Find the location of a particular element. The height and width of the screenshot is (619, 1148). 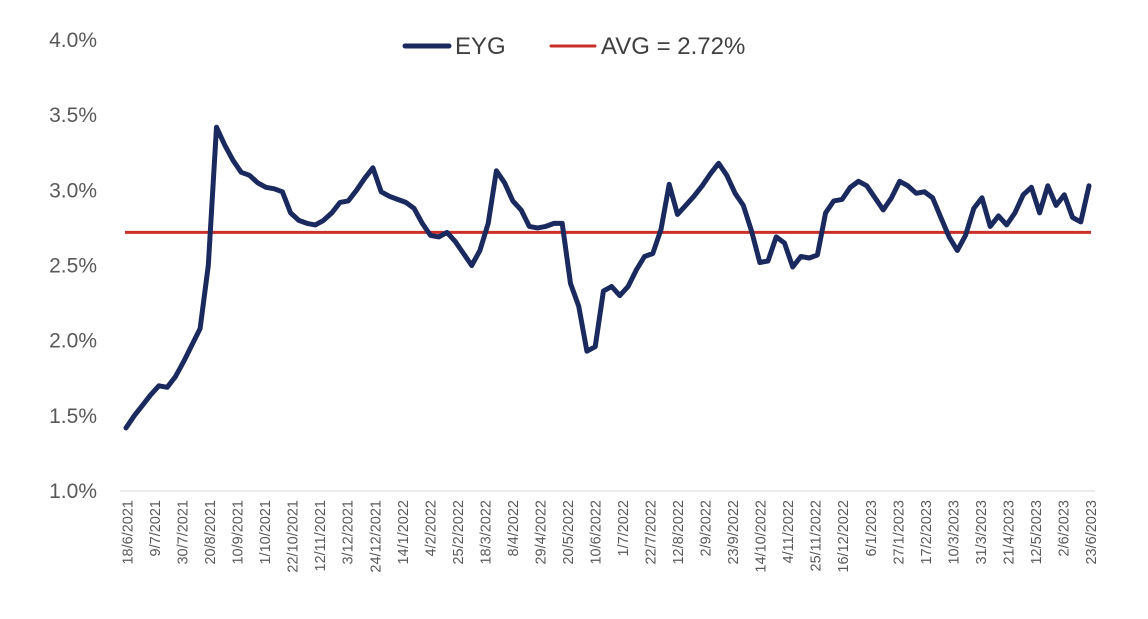

x-tick-label: 23/6/2023 is located at coordinates (1092, 532).